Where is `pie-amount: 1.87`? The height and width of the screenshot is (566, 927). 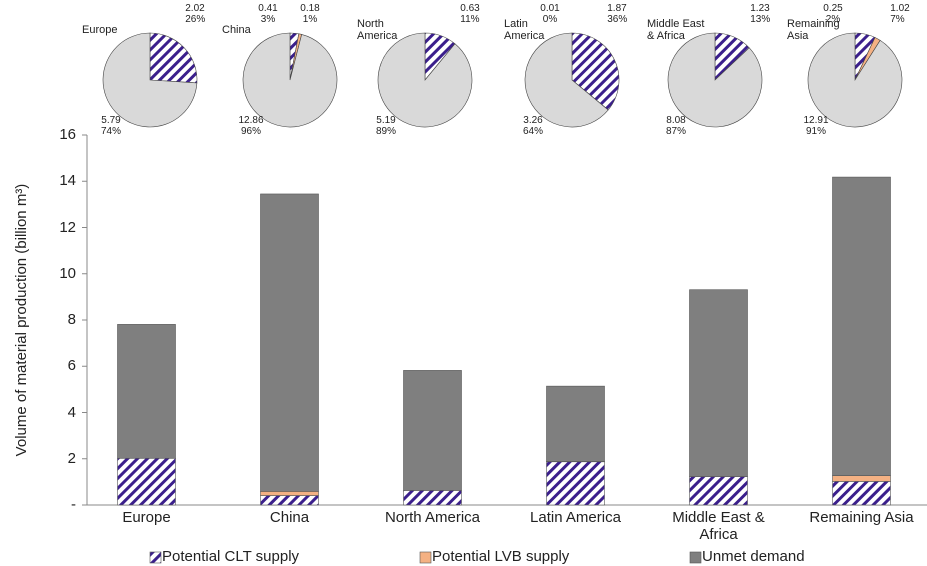
pie-amount: 1.87 is located at coordinates (617, 8).